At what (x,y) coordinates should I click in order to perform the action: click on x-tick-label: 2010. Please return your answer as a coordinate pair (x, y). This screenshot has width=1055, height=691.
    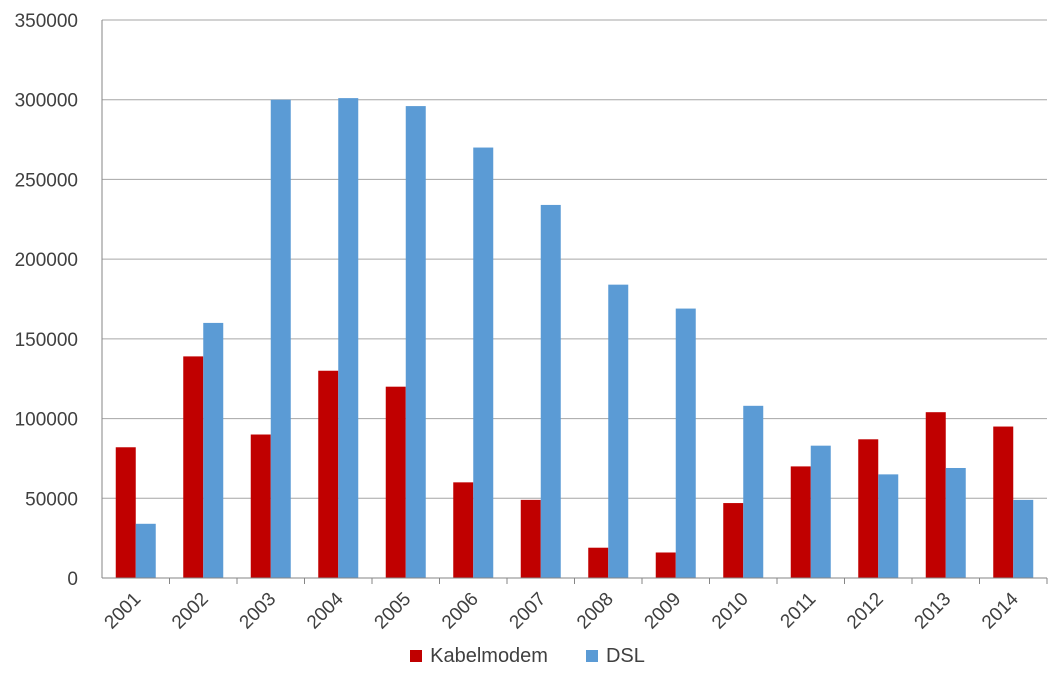
    Looking at the image, I should click on (730, 611).